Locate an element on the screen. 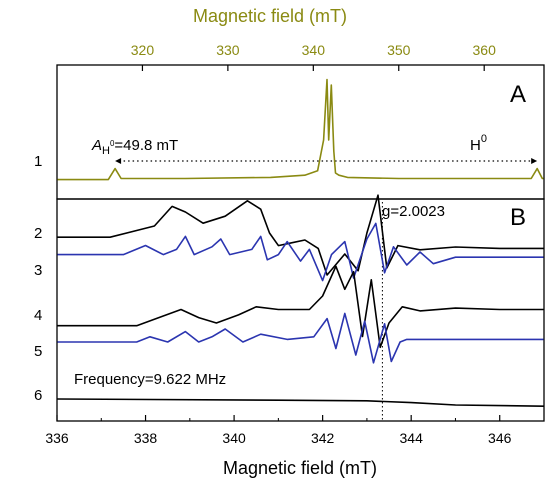 The image size is (550, 486). ah-annotation-value: =49.8 mT is located at coordinates (146, 145).